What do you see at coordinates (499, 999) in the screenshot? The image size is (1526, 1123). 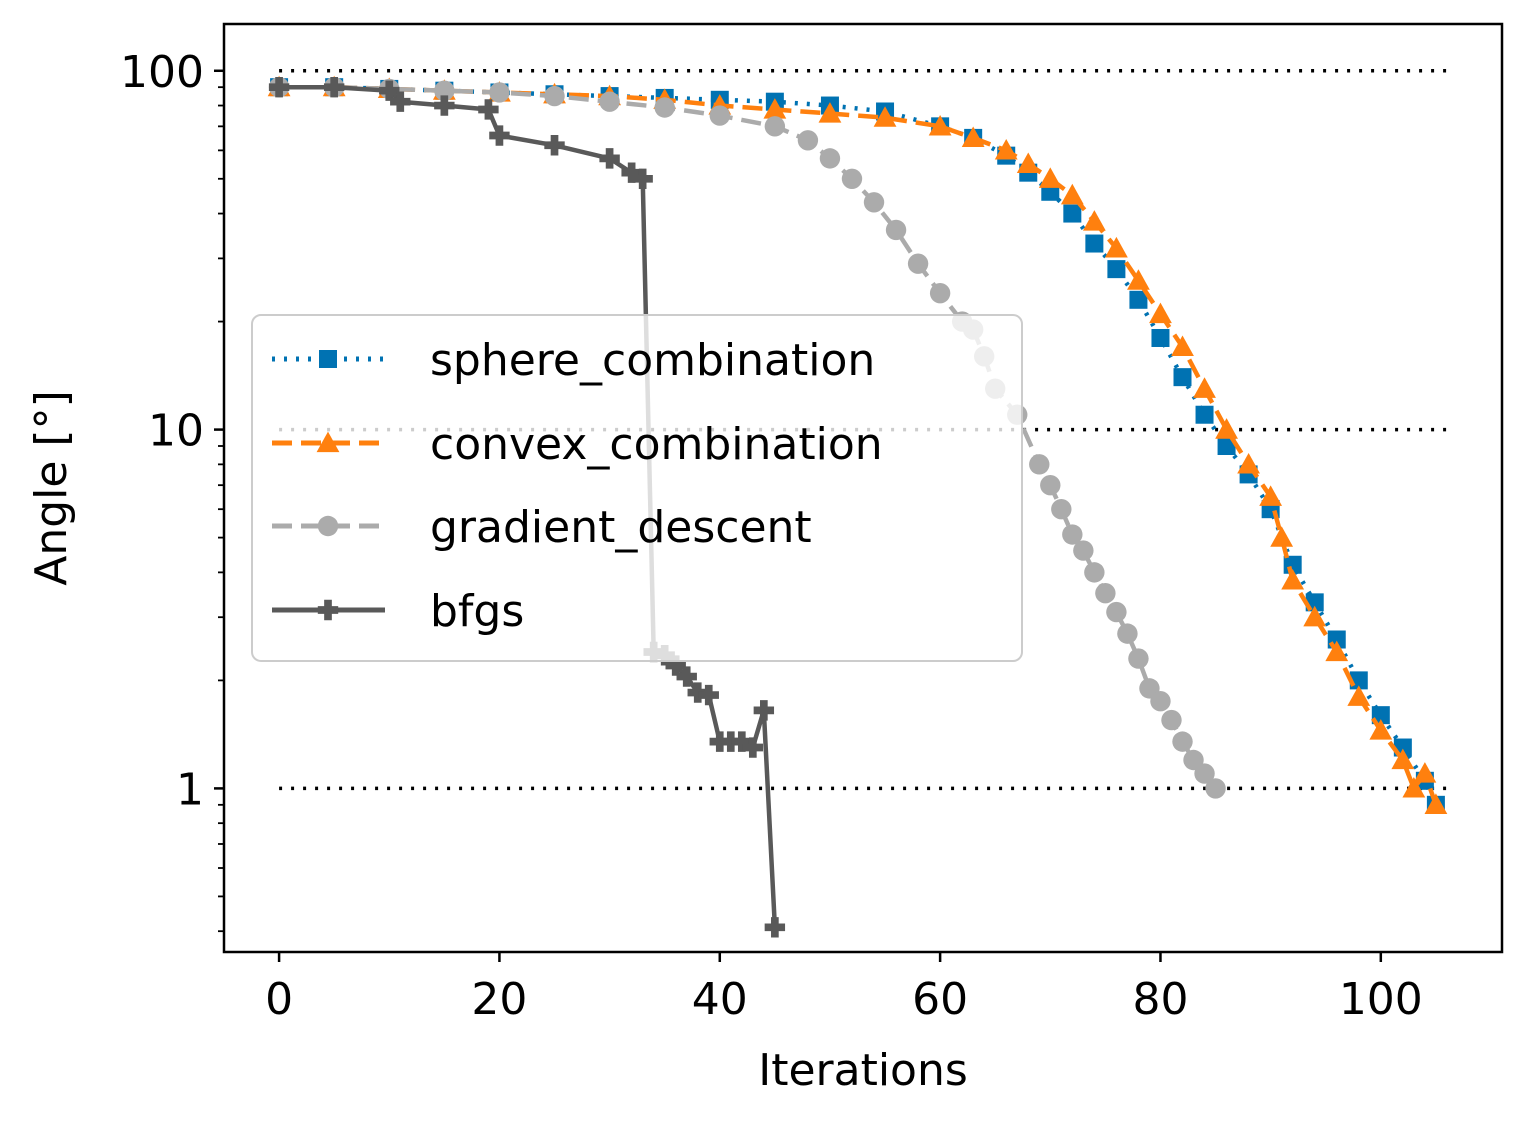 I see `x-tick-label: 20` at bounding box center [499, 999].